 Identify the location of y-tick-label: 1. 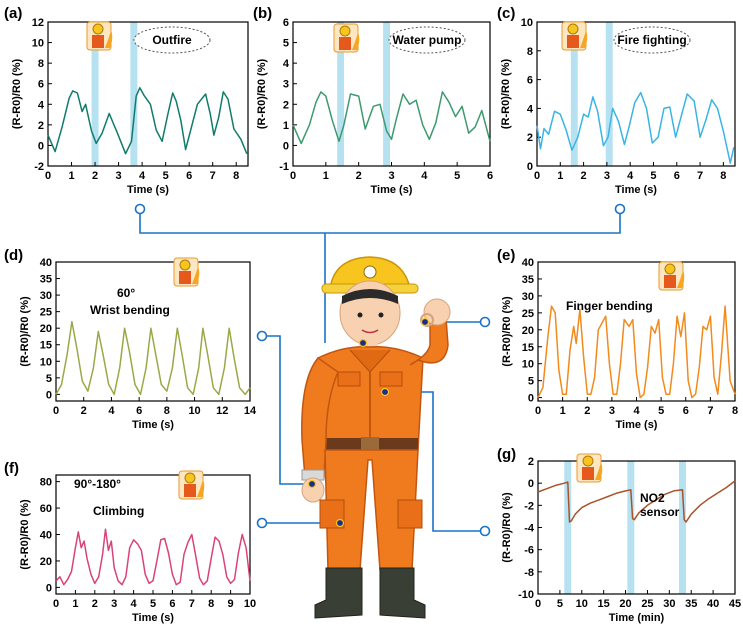
(286, 126).